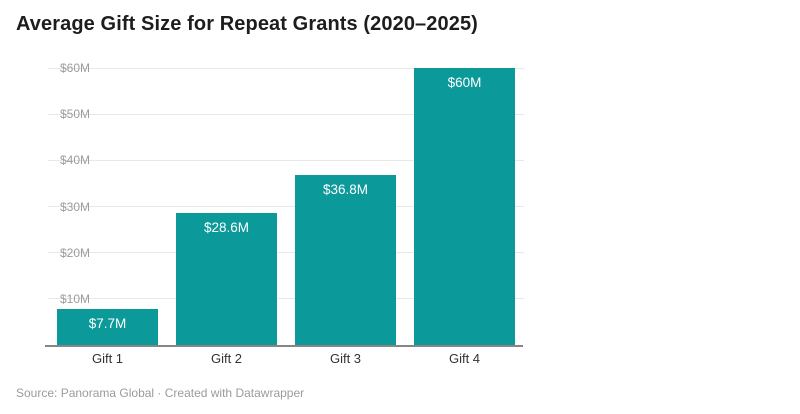 This screenshot has height=414, width=800. Describe the element at coordinates (286, 253) in the screenshot. I see `gridline-$20M` at that location.